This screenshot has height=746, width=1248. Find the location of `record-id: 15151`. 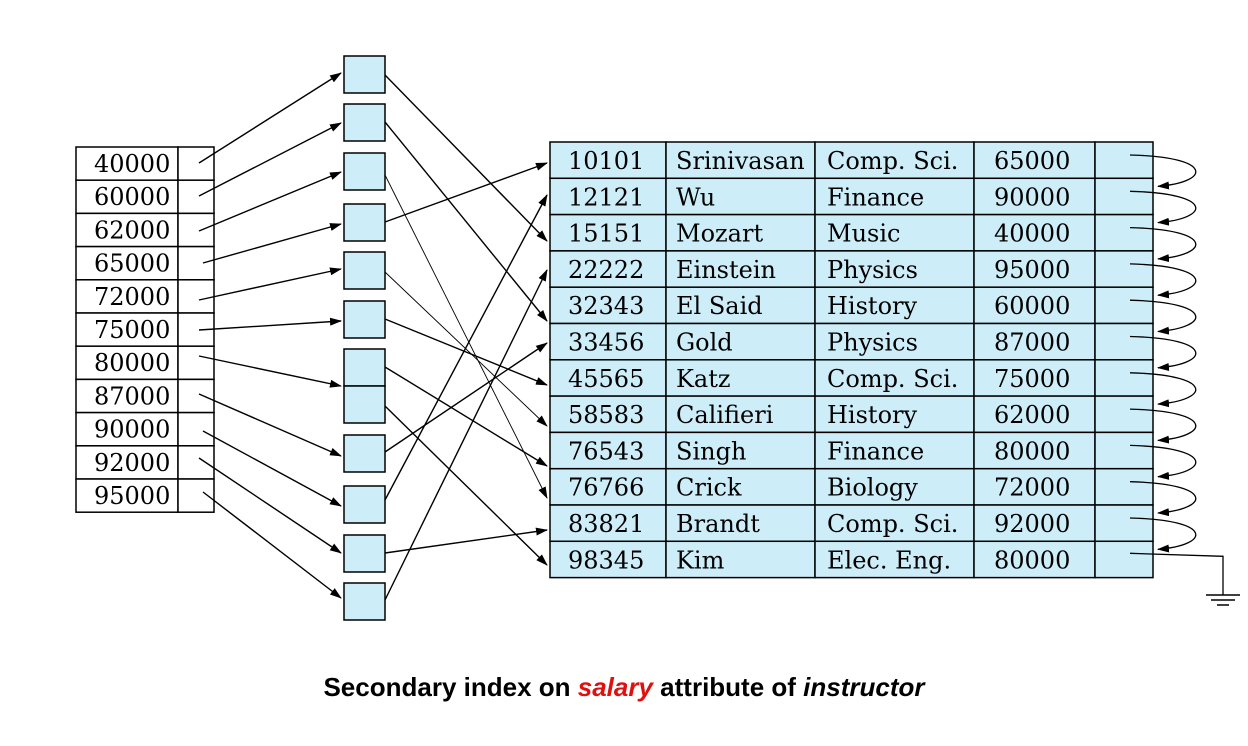

record-id: 15151 is located at coordinates (606, 234).